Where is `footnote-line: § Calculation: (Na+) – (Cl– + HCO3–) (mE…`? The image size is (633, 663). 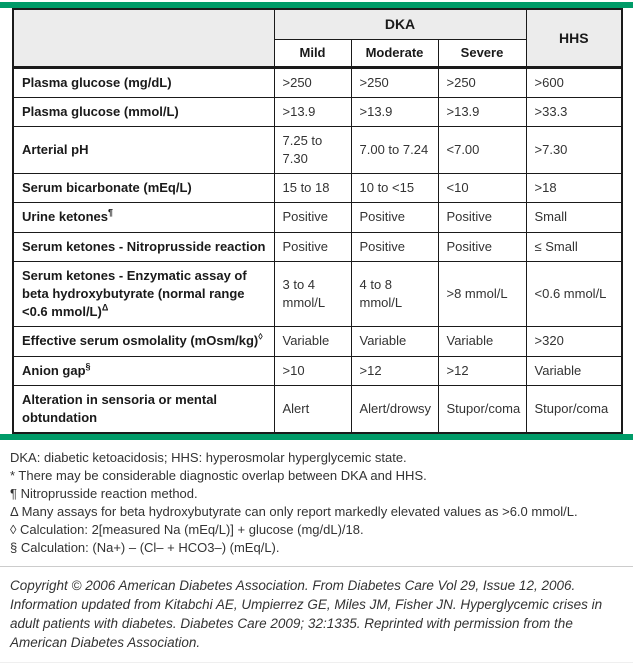
footnote-line: § Calculation: (Na+) – (Cl– + HCO3–) (mE… is located at coordinates (145, 548).